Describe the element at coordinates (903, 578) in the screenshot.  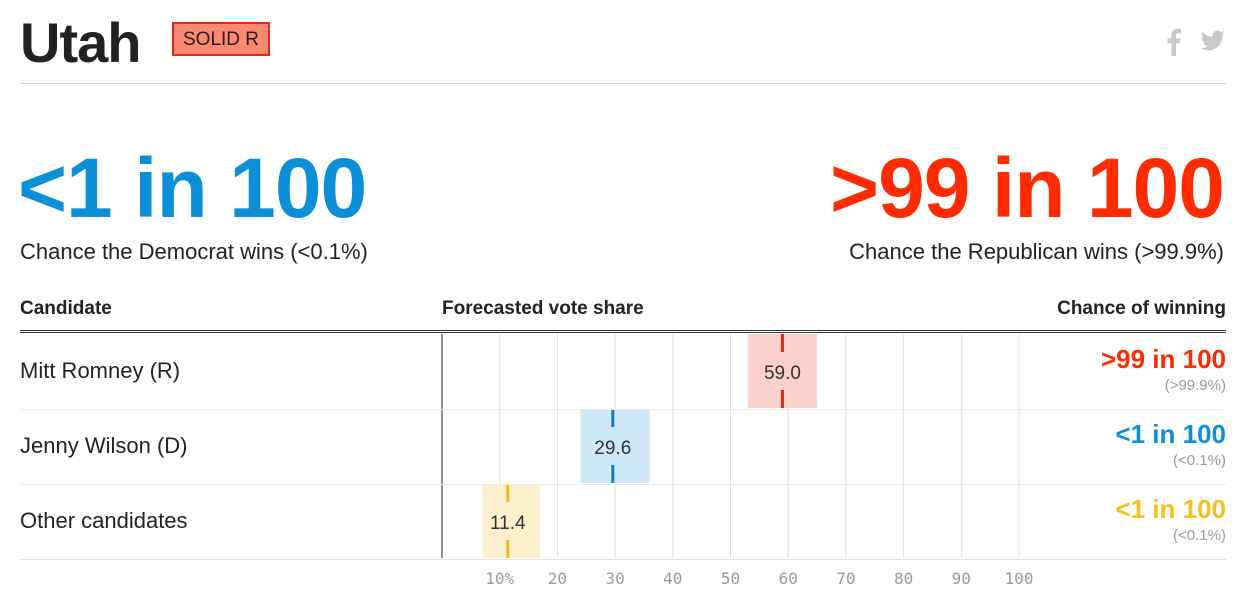
I see `tick-label: 80` at that location.